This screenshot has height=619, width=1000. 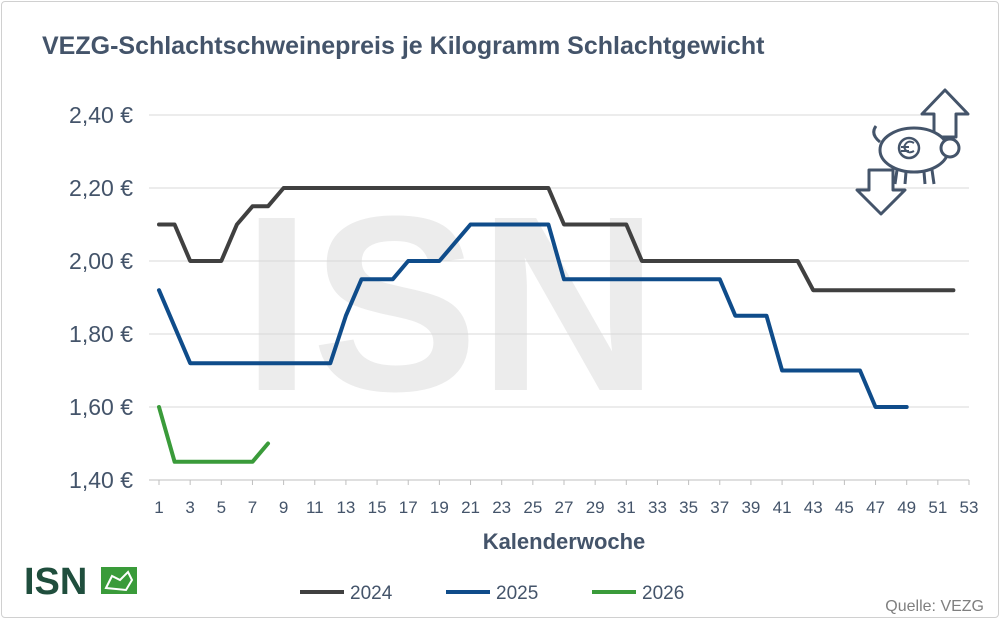 What do you see at coordinates (101, 188) in the screenshot?
I see `y-tick-label: 2,20 €` at bounding box center [101, 188].